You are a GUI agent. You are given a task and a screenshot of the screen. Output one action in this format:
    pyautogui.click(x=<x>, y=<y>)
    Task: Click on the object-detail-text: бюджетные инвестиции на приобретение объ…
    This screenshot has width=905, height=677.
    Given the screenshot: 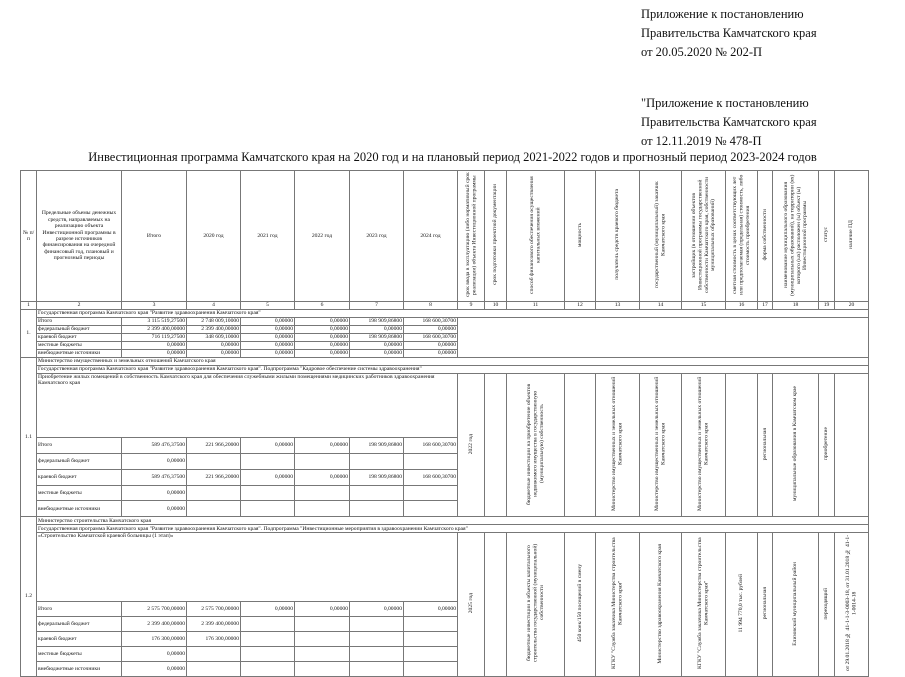 What is the action you would take?
    pyautogui.click(x=535, y=444)
    